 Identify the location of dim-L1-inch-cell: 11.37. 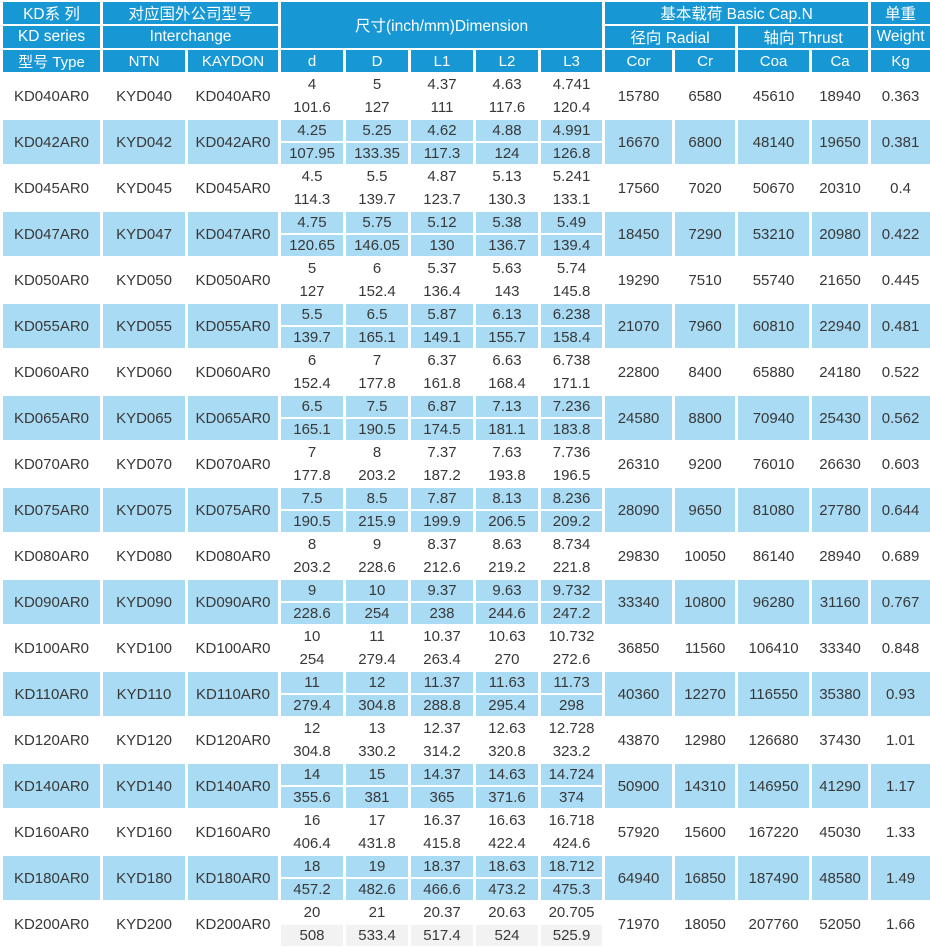
(442, 682).